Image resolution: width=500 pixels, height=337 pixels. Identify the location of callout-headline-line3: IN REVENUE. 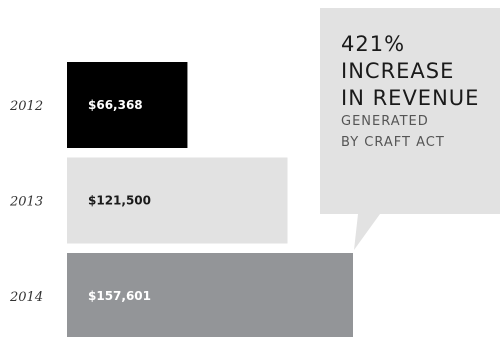
(410, 98).